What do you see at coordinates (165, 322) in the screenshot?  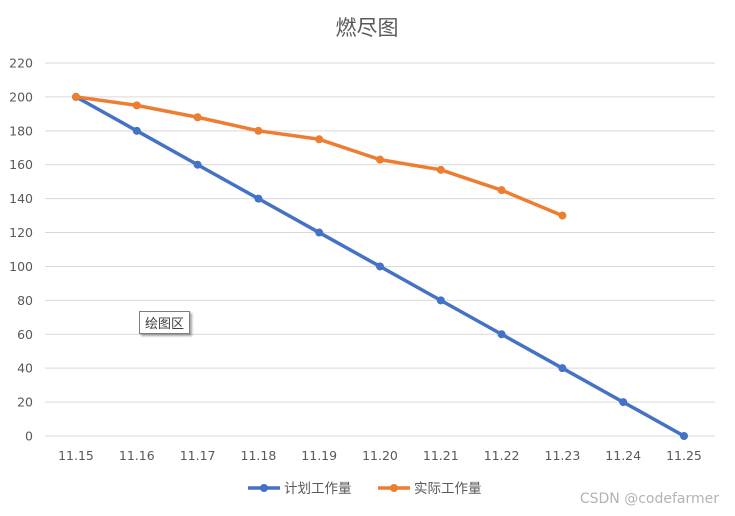 I see `plot-area-tooltip: 绘图区` at bounding box center [165, 322].